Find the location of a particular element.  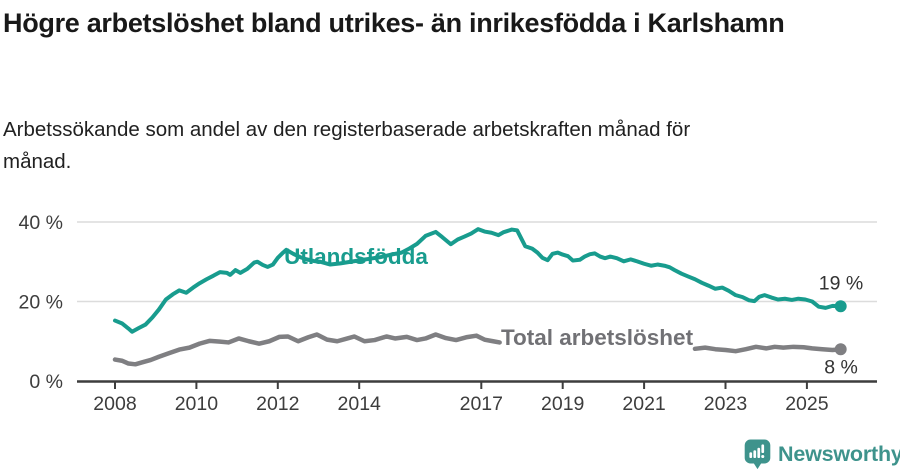

x-tick-label: 2021 is located at coordinates (643, 404).